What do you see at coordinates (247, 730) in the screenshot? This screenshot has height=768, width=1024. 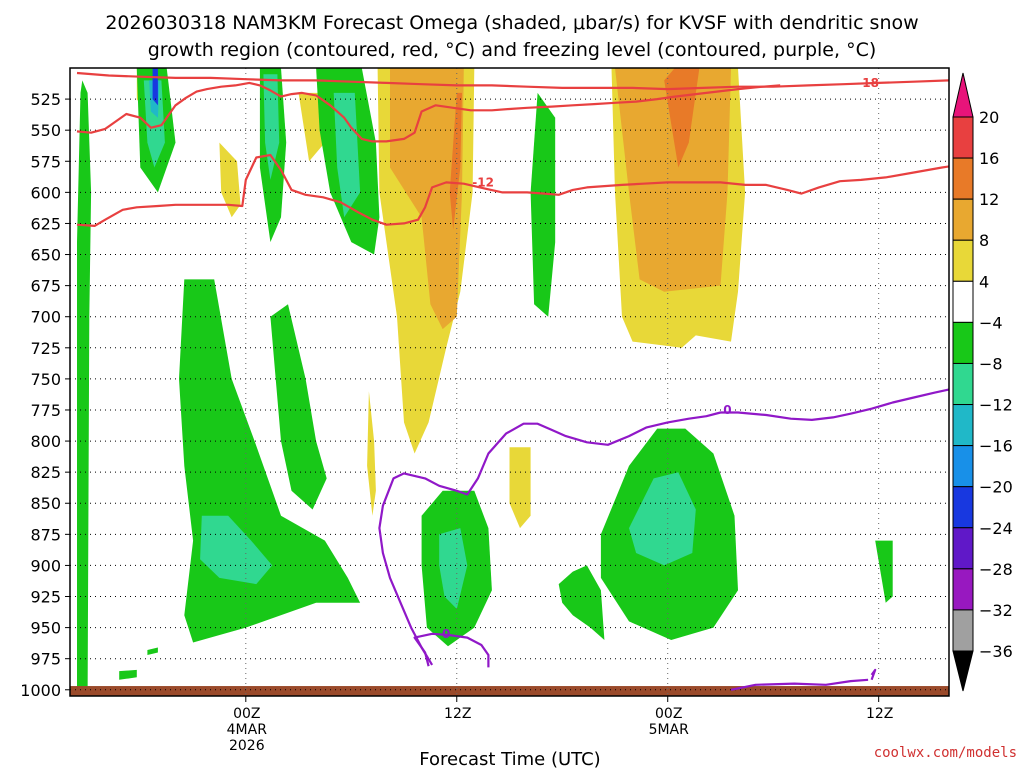 I see `x-tick-label-0-1: 4MAR` at bounding box center [247, 730].